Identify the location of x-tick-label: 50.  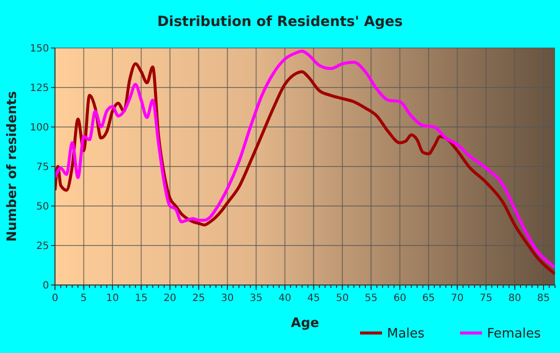
(342, 298).